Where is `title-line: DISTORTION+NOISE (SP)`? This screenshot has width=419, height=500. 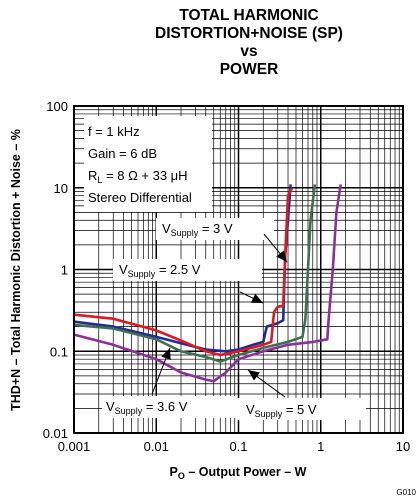
title-line: DISTORTION+NOISE (SP) is located at coordinates (249, 33).